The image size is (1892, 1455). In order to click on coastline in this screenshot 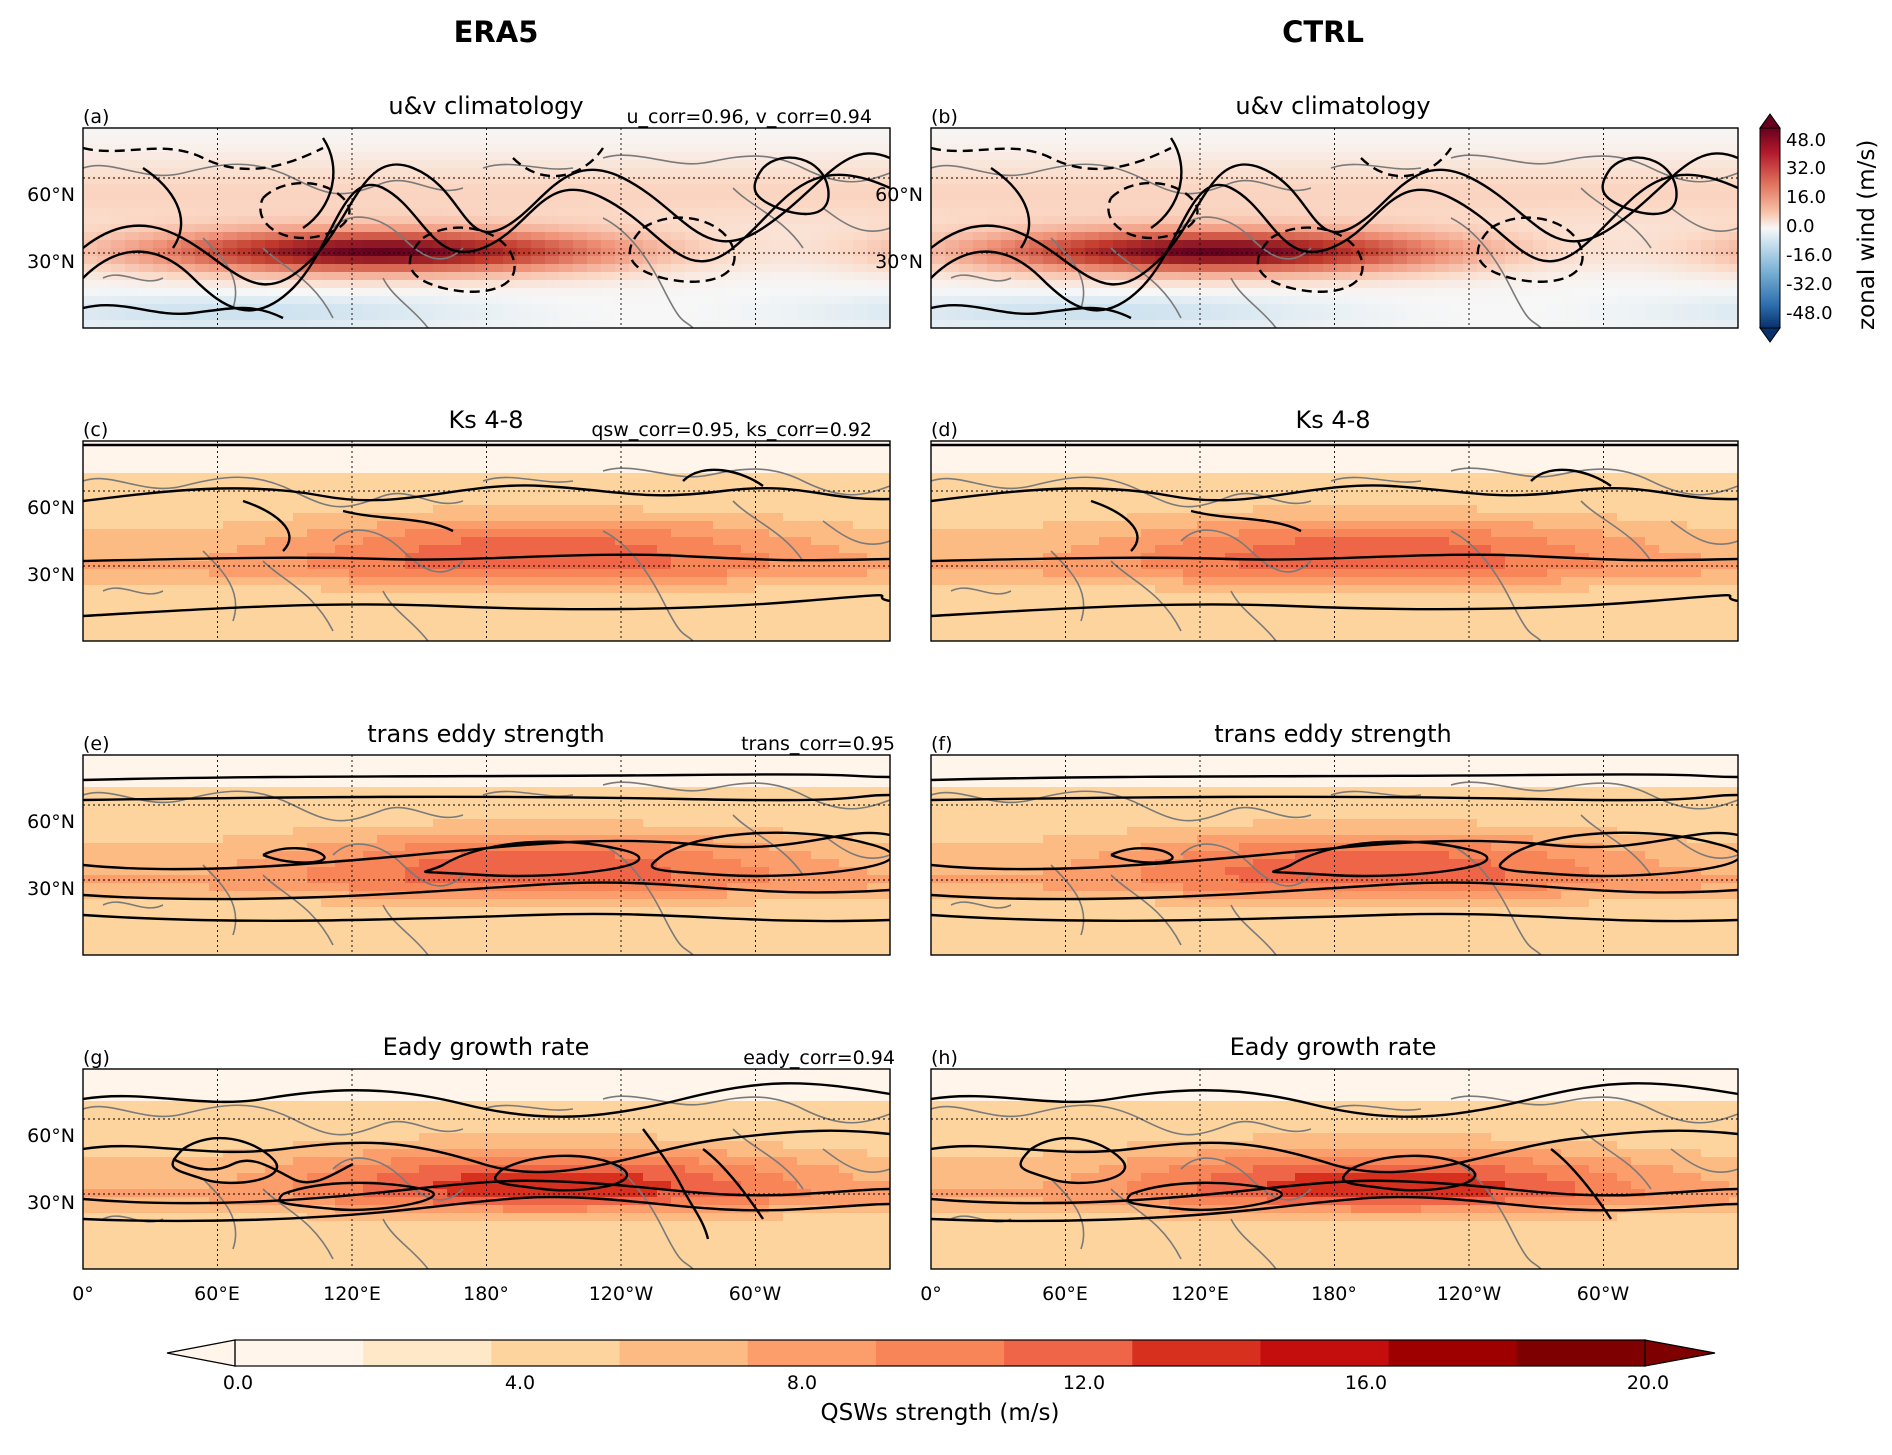, I will do `click(648, 585)`.